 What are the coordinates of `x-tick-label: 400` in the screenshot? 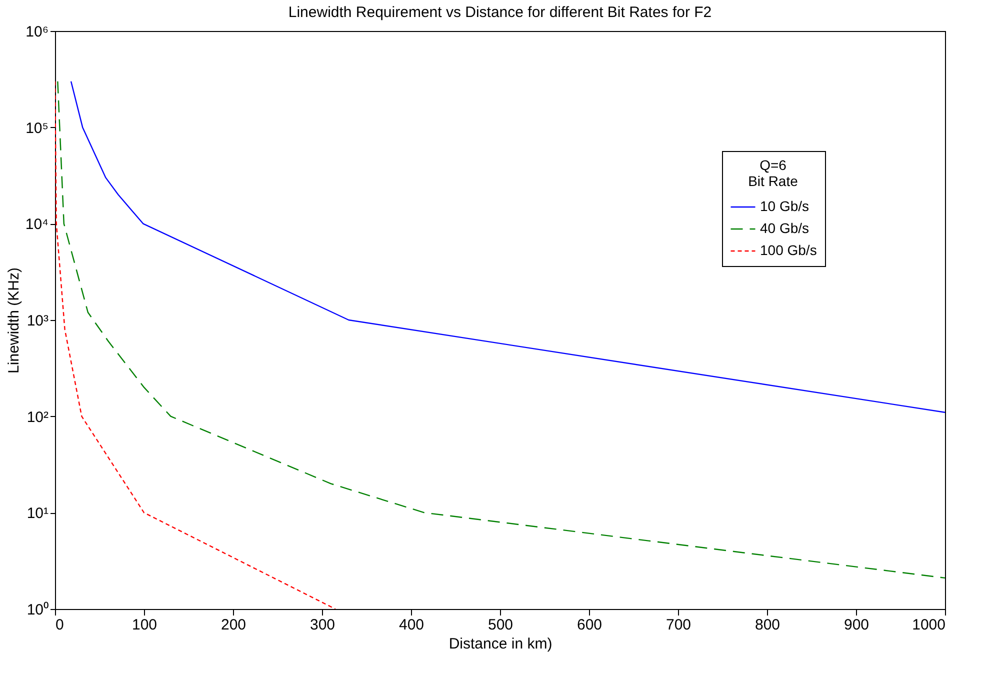 It's located at (411, 625).